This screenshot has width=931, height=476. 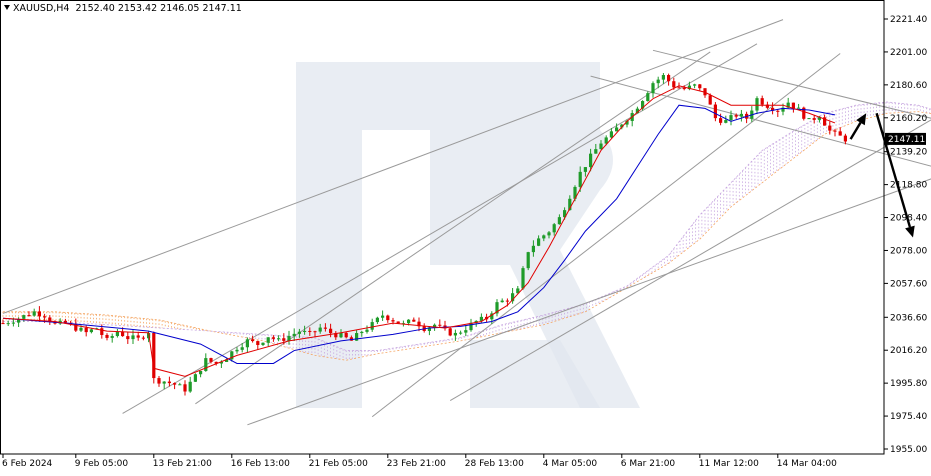 What do you see at coordinates (222, 8) in the screenshot?
I see `ohlc-close: 2147.11` at bounding box center [222, 8].